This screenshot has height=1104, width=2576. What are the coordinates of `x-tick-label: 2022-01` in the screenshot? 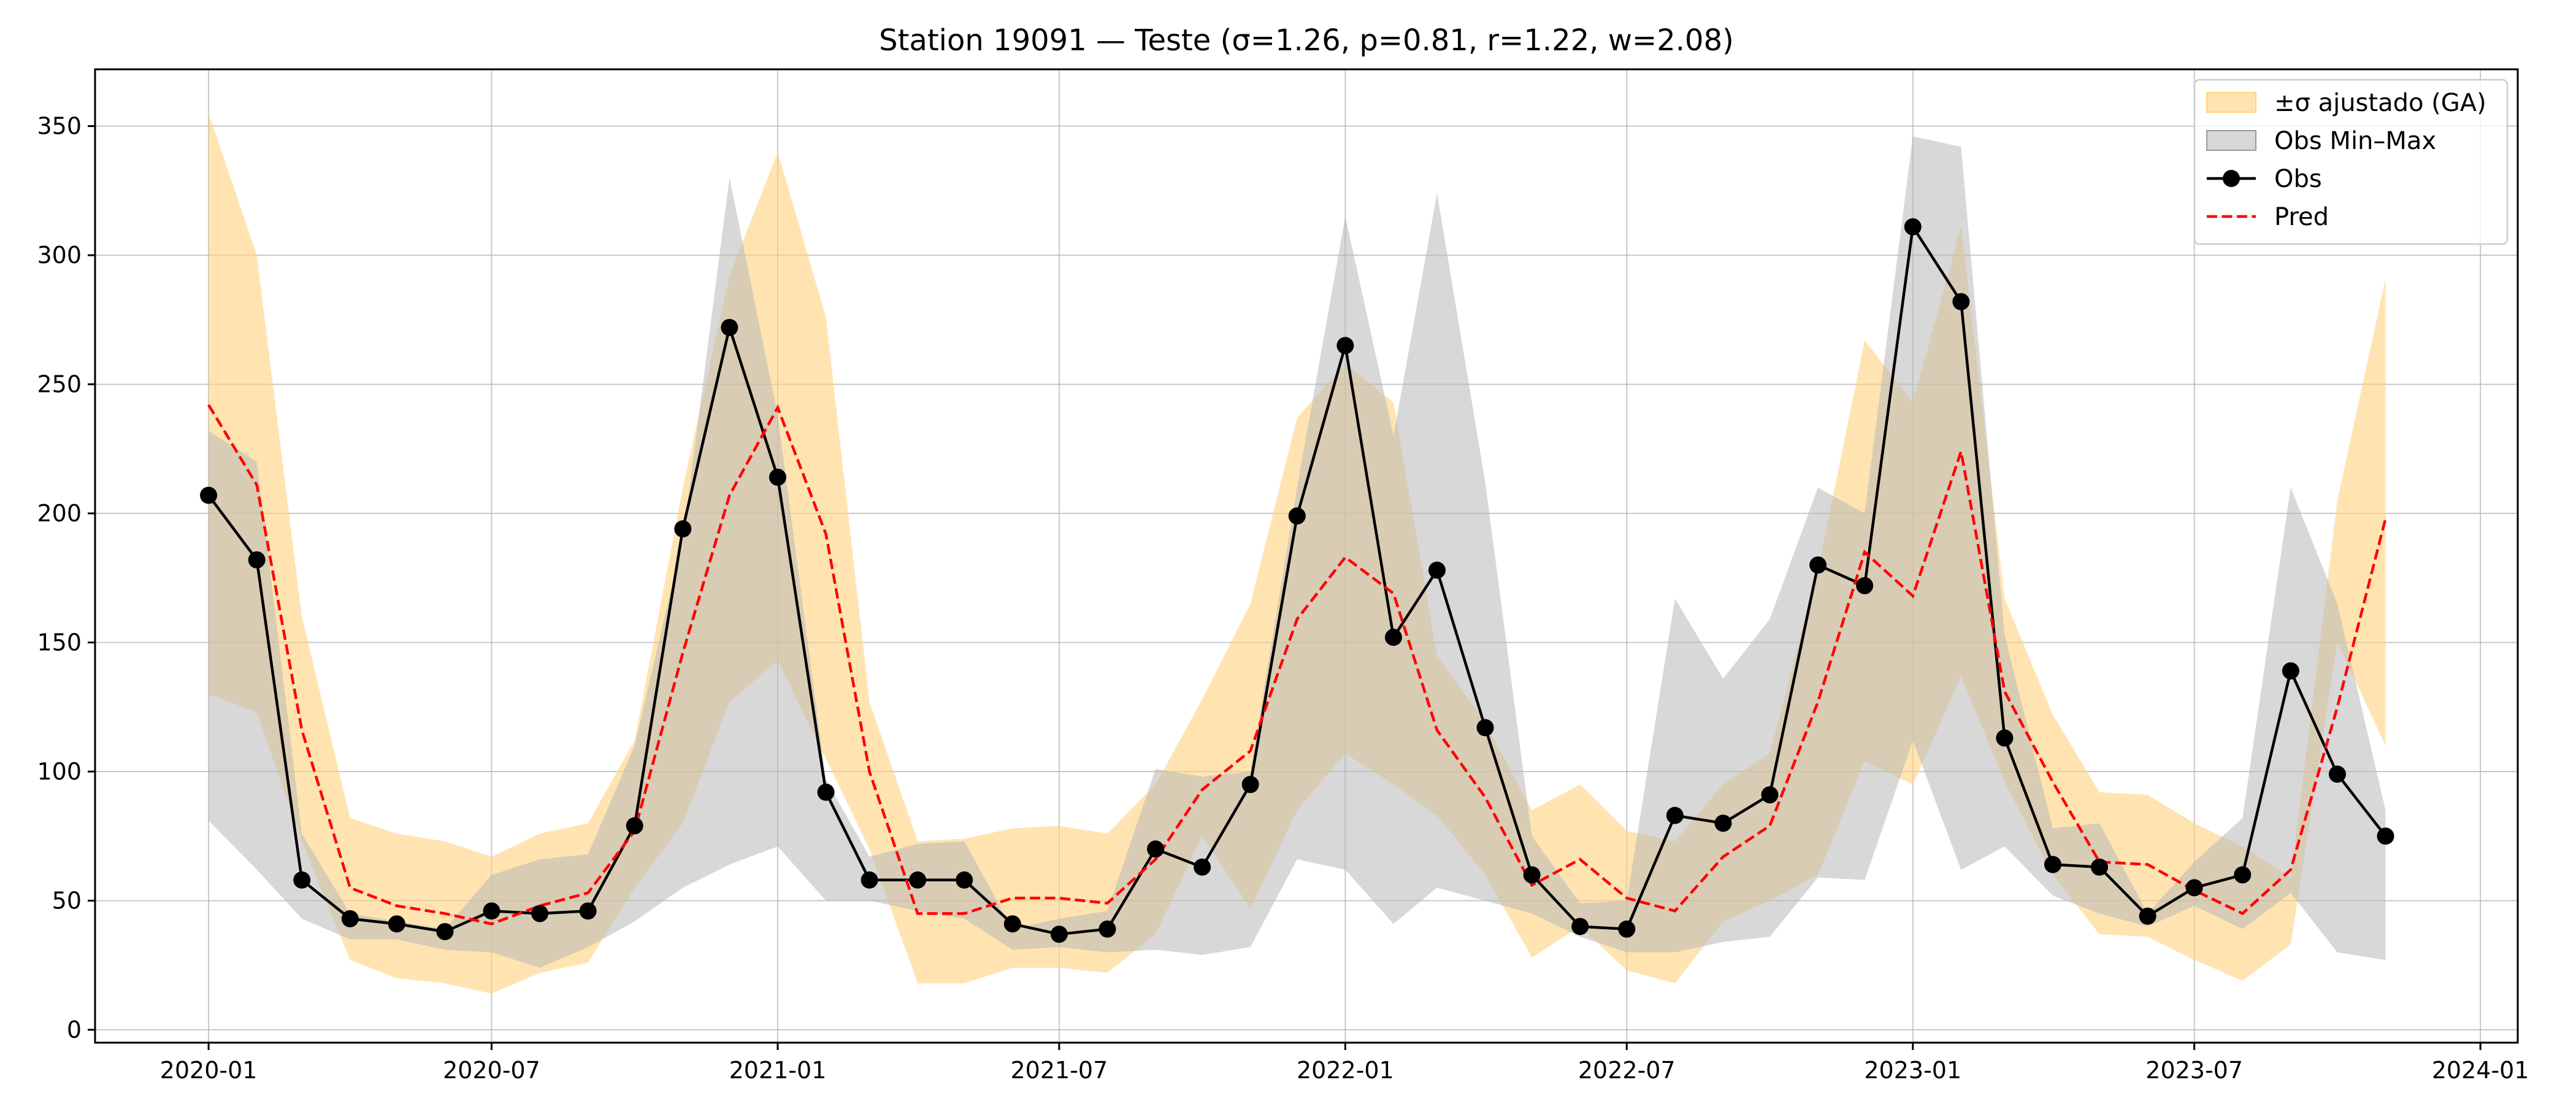 It's located at (1345, 1070).